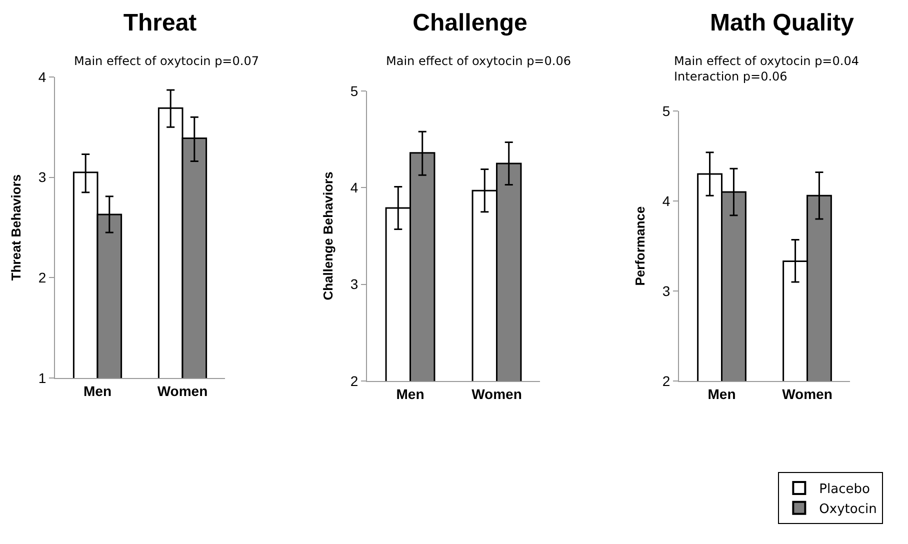 Image resolution: width=908 pixels, height=544 pixels. What do you see at coordinates (640, 246) in the screenshot?
I see `y-axis-title: Performance` at bounding box center [640, 246].